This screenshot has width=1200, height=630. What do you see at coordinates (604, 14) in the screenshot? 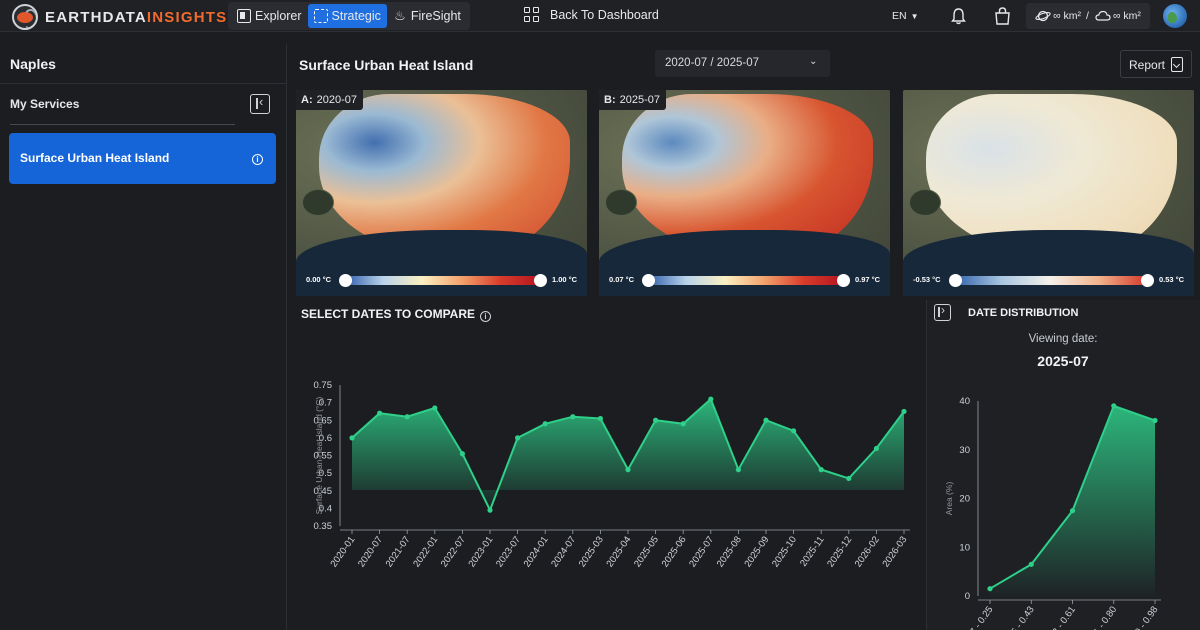
I see `back-label: Back To Dashboard` at bounding box center [604, 14].